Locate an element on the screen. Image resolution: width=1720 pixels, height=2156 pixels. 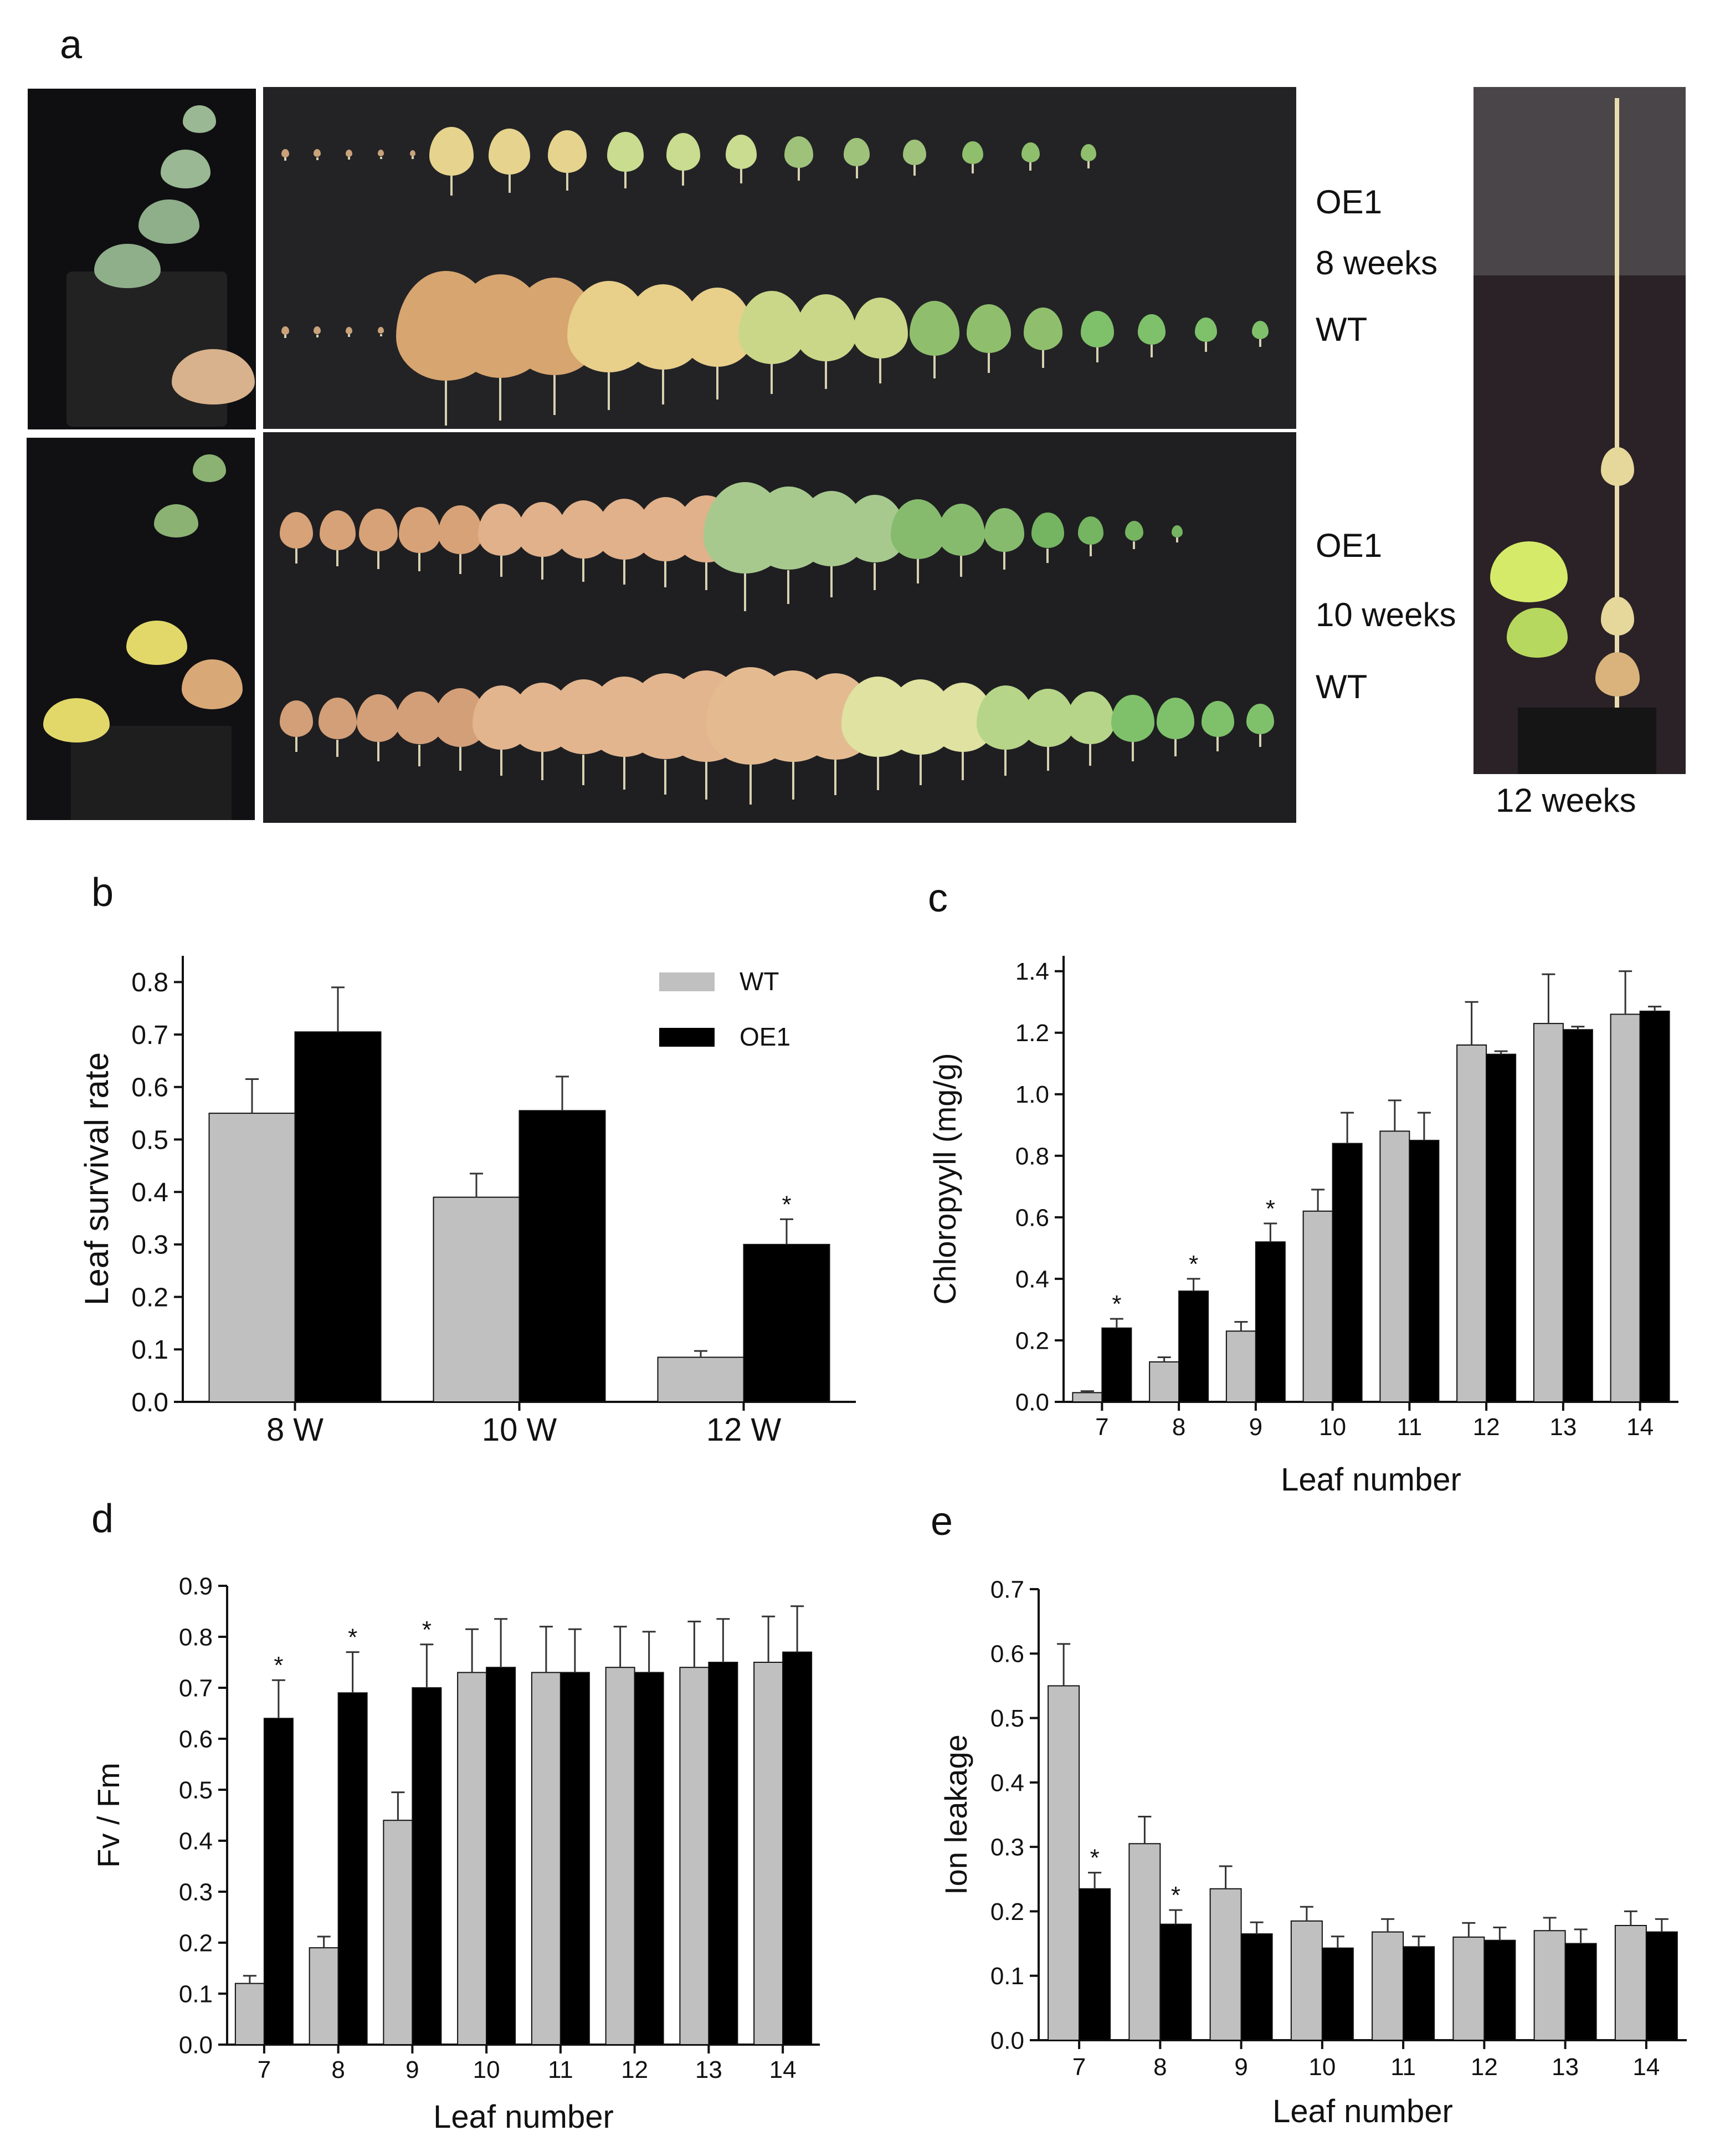
panel-label-d: d is located at coordinates (102, 1519).